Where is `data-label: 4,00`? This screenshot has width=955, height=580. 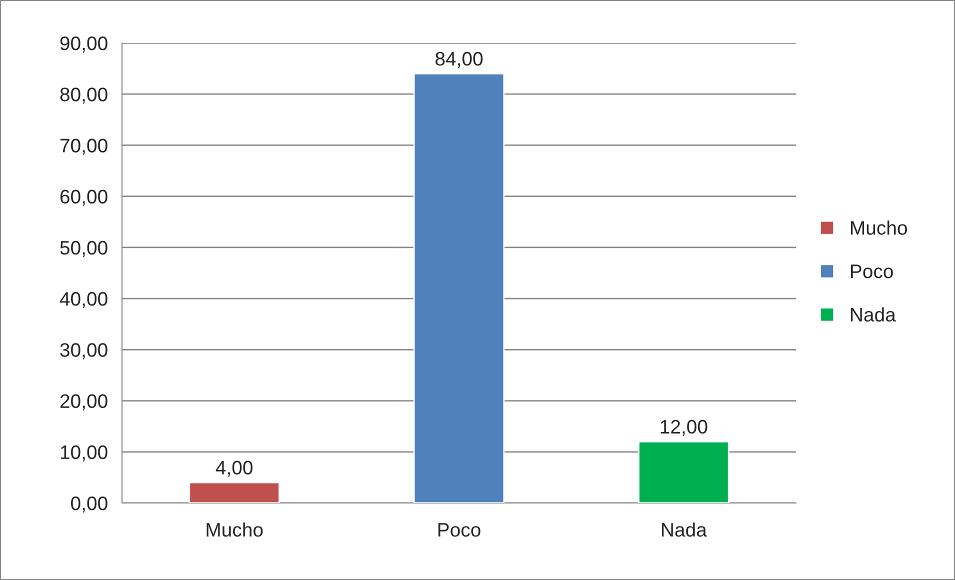 data-label: 4,00 is located at coordinates (234, 468).